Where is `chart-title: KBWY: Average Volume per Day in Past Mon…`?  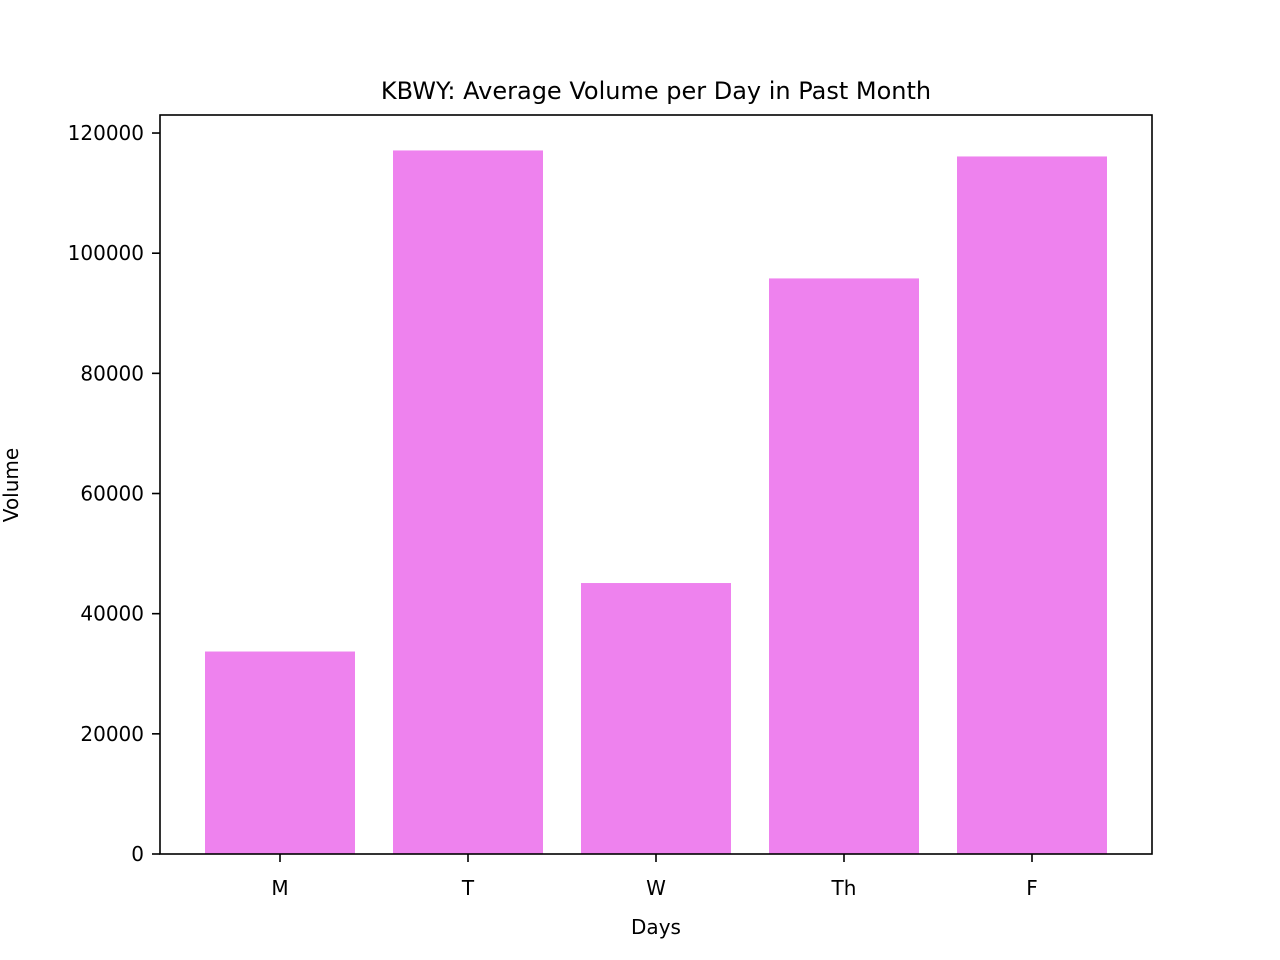 chart-title: KBWY: Average Volume per Day in Past Mon… is located at coordinates (656, 91).